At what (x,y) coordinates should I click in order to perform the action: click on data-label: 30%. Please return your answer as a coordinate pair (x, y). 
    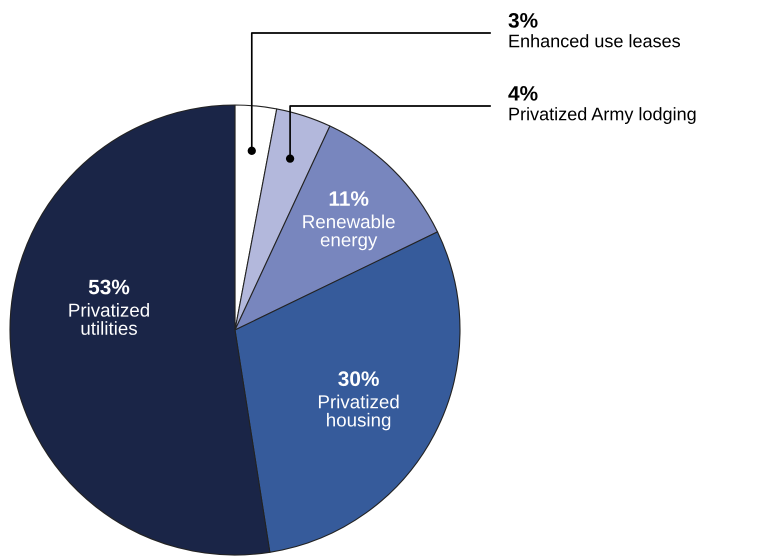
    Looking at the image, I should click on (358, 378).